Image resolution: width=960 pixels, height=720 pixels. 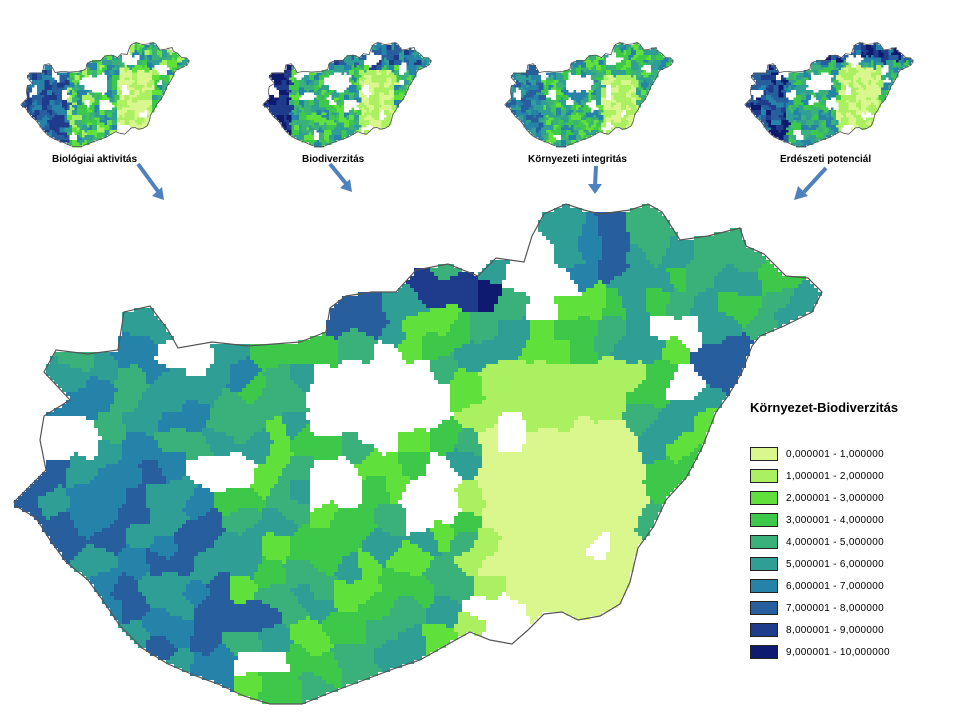 What do you see at coordinates (835, 498) in the screenshot?
I see `legend-range-label: 2,000001 - 3,000000` at bounding box center [835, 498].